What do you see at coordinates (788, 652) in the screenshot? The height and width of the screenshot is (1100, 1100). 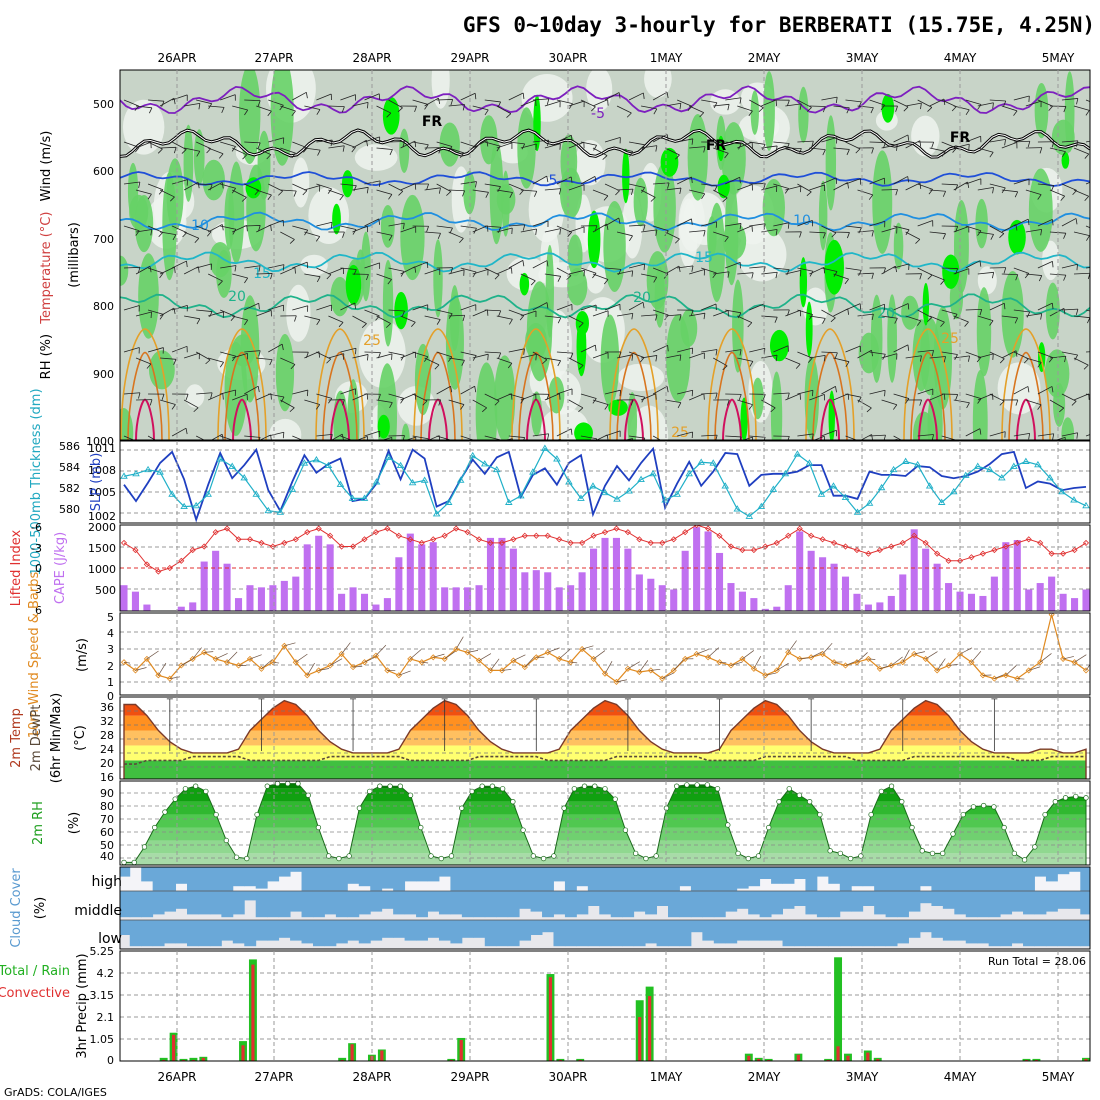 I see `wind-speed-point` at bounding box center [788, 652].